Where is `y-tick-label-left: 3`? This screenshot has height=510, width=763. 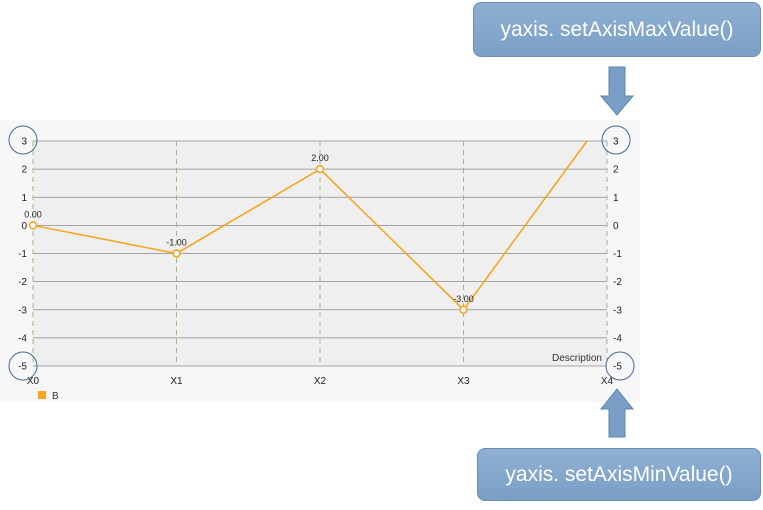
y-tick-label-left: 3 is located at coordinates (24, 142).